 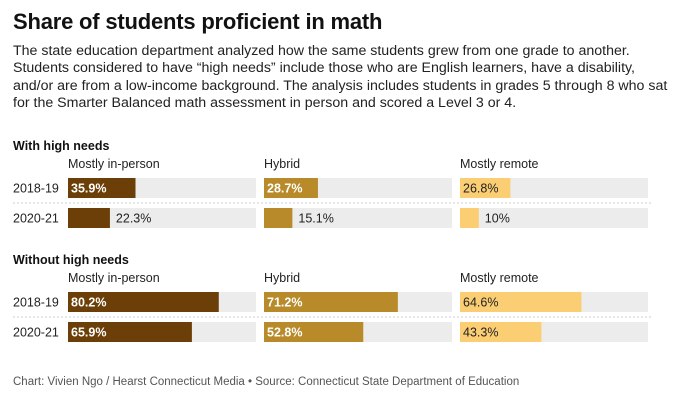 I want to click on bar-value-label: 26.8%, so click(x=480, y=189).